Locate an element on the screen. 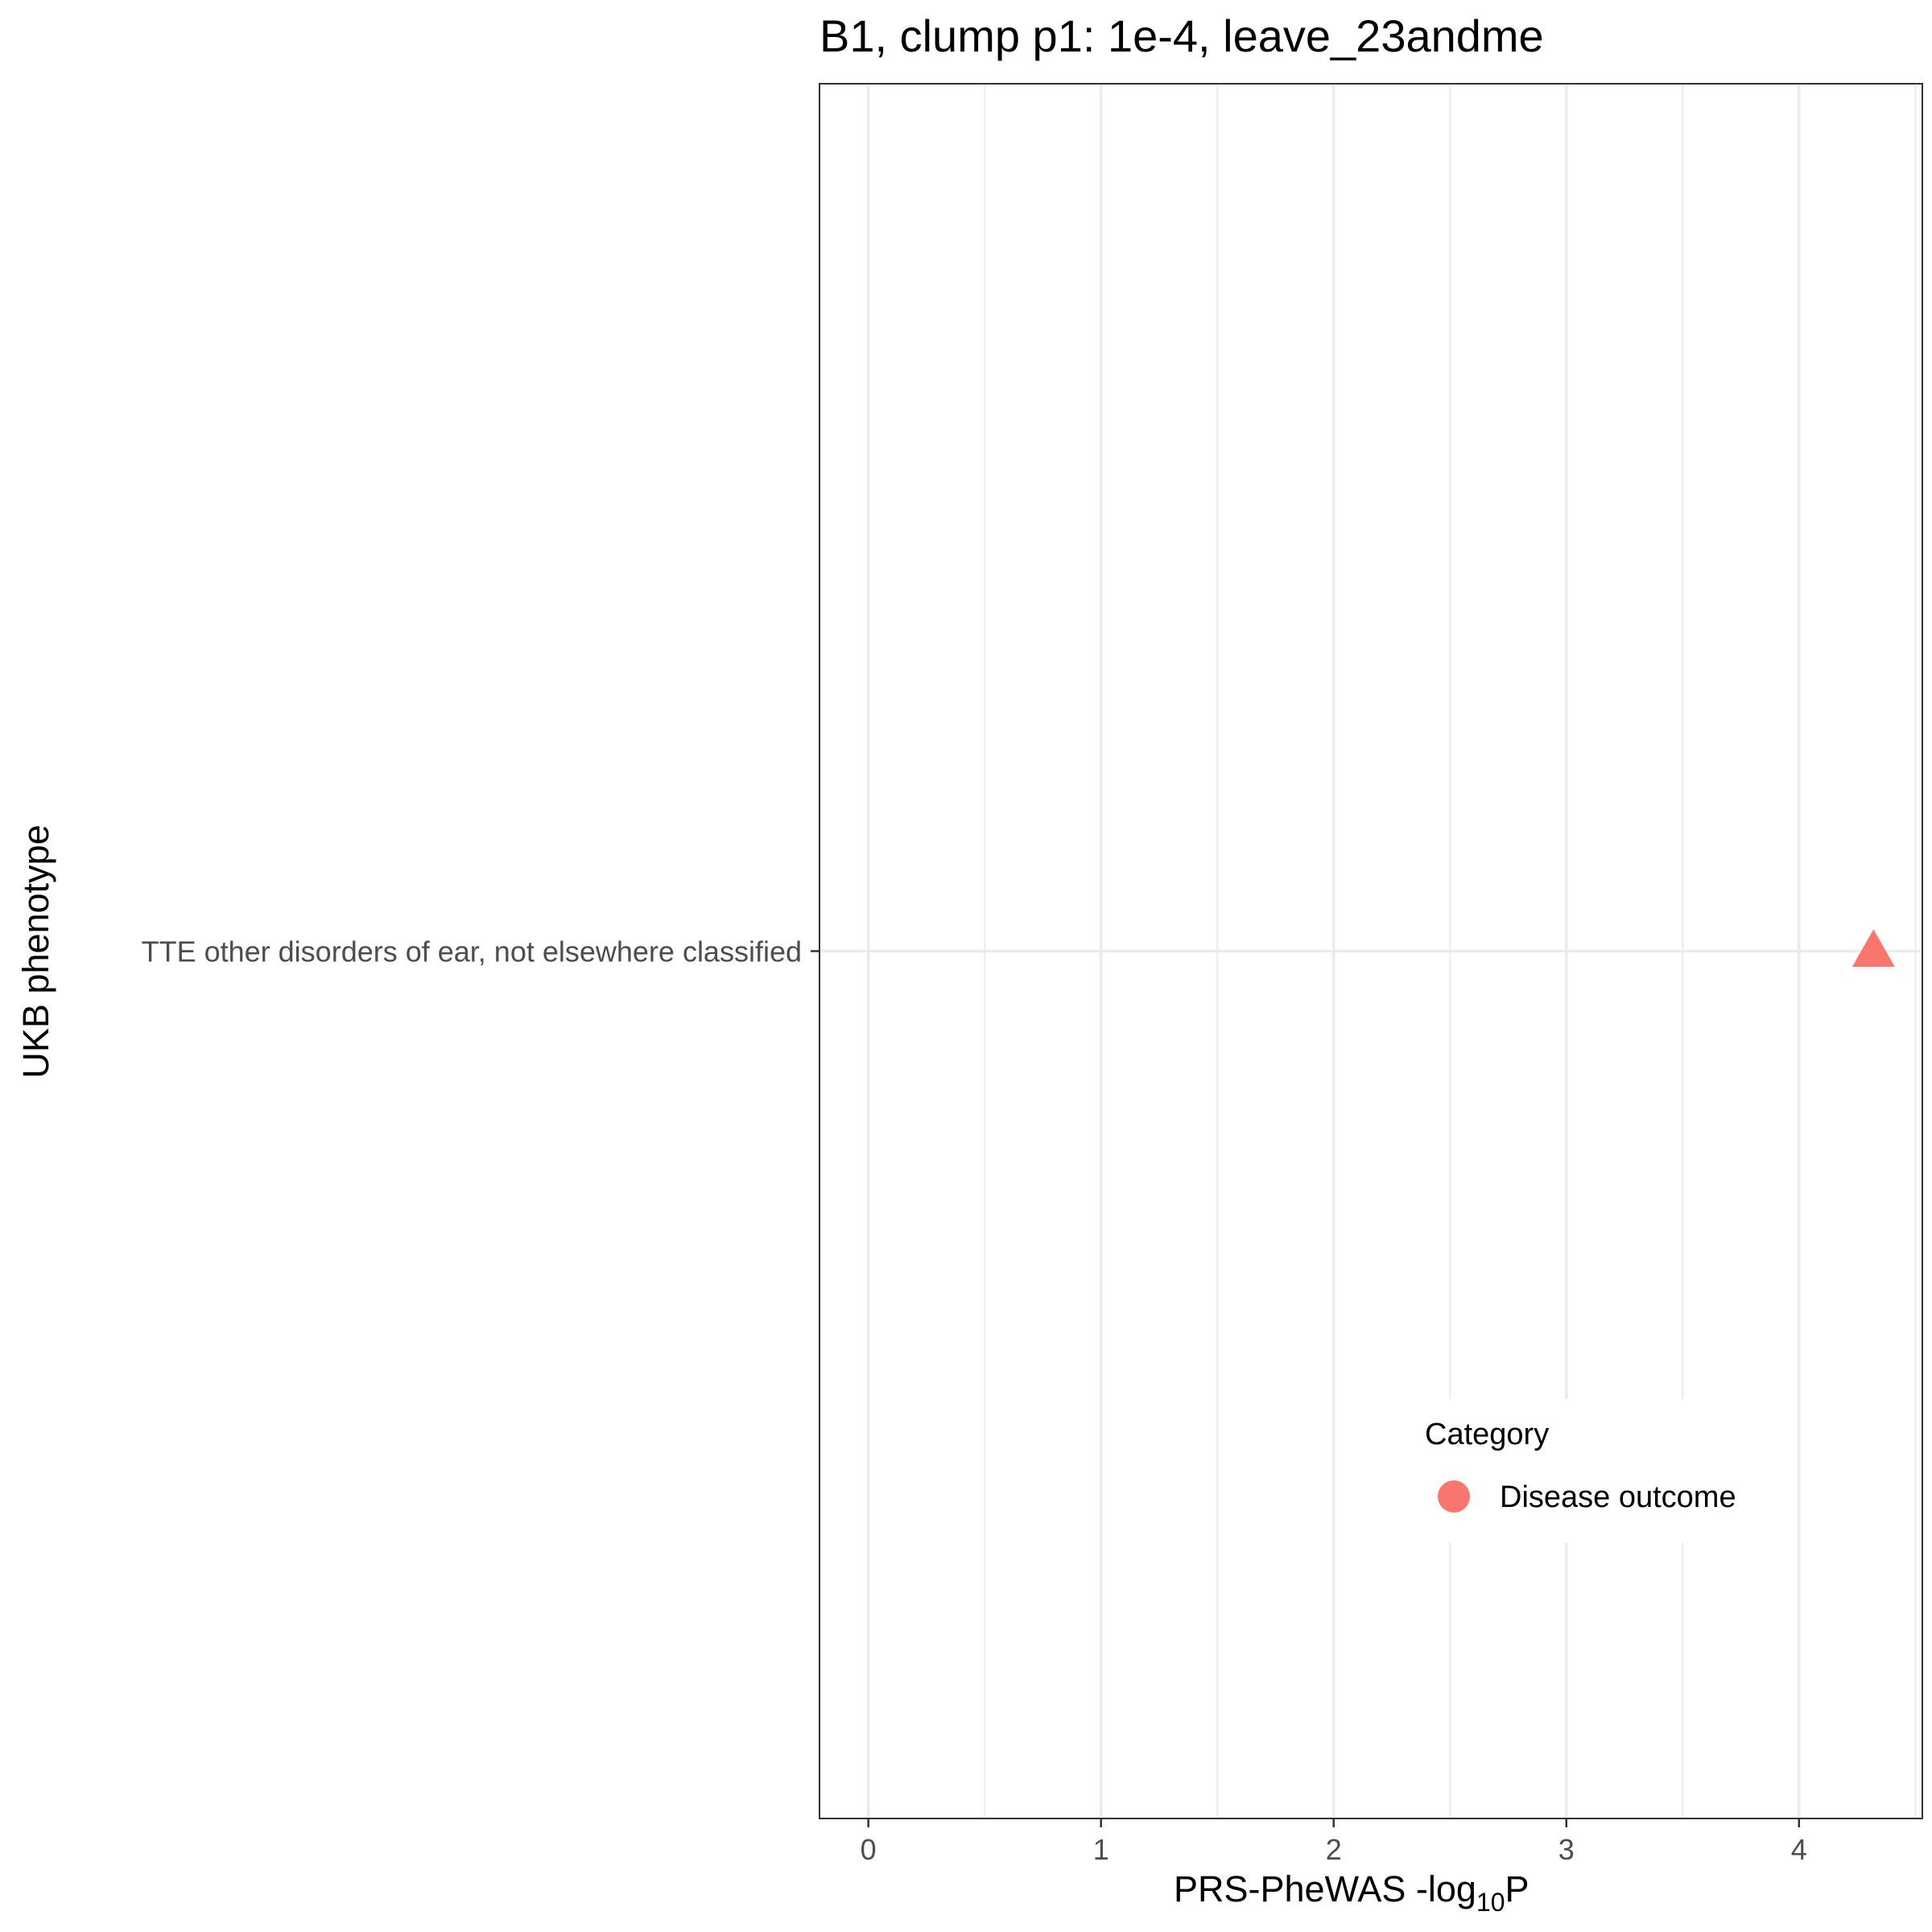 The height and width of the screenshot is (1932, 1932). x-tick-label: 2 is located at coordinates (1334, 1850).